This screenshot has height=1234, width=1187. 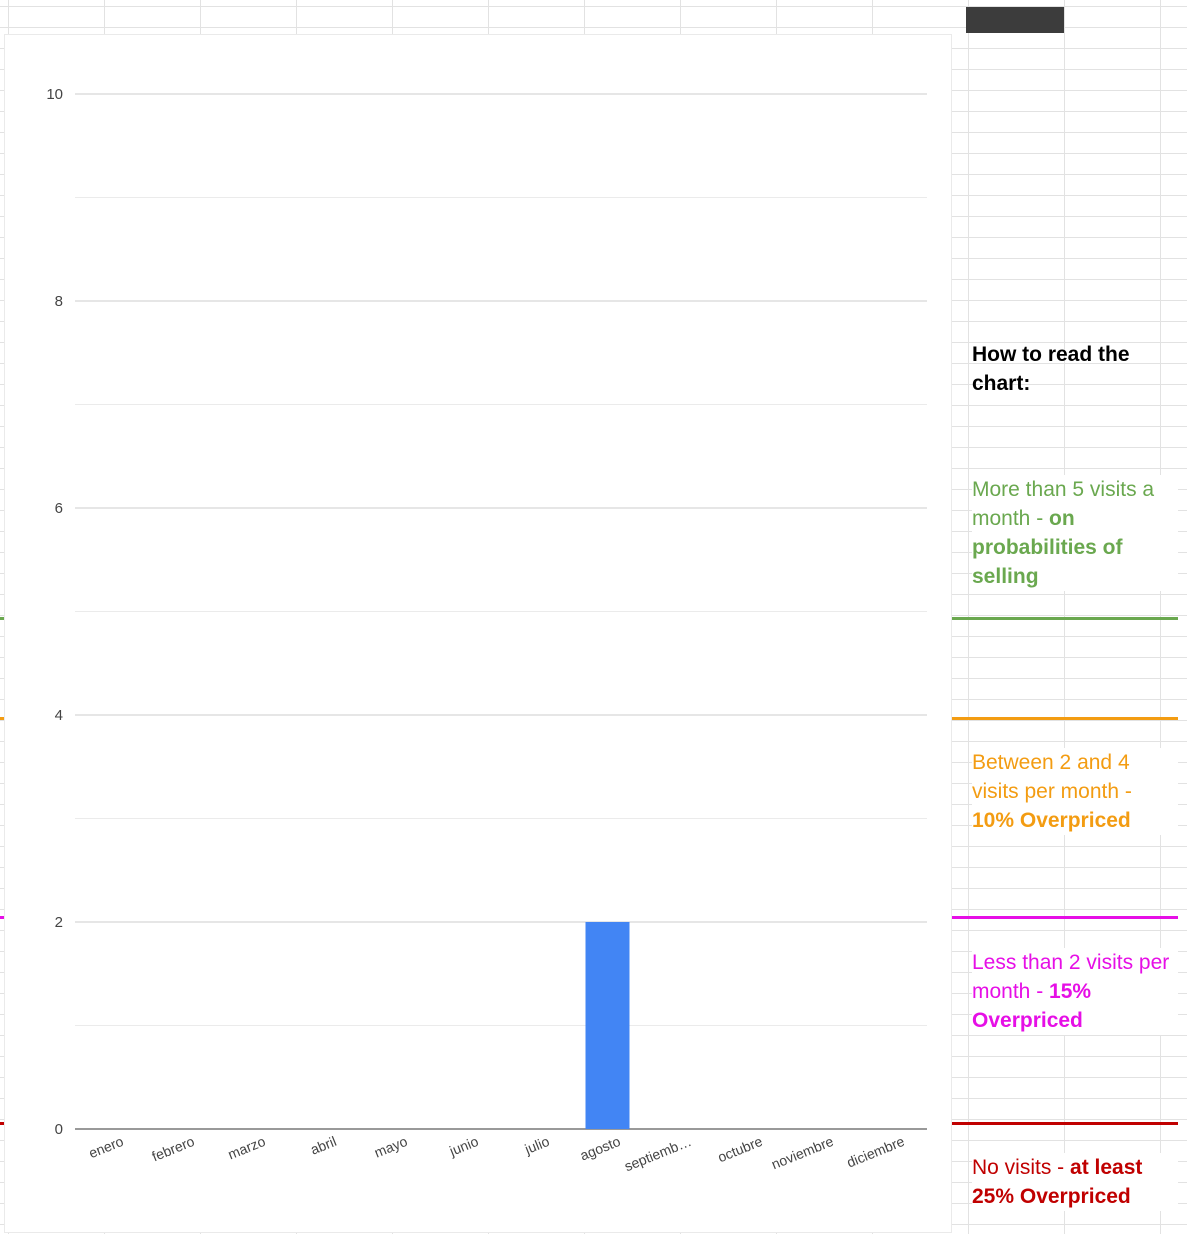 I want to click on legend-note-none-text: No visits -, so click(x=1021, y=1167).